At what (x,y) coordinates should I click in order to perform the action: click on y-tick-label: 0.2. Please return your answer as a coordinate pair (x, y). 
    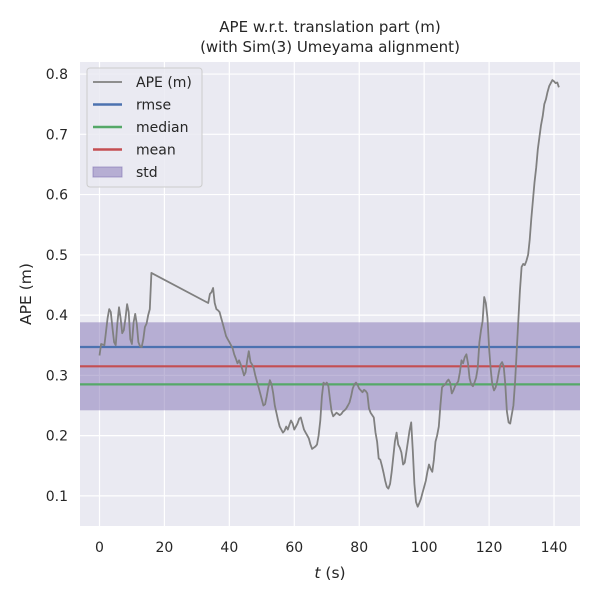
    Looking at the image, I should click on (57, 437).